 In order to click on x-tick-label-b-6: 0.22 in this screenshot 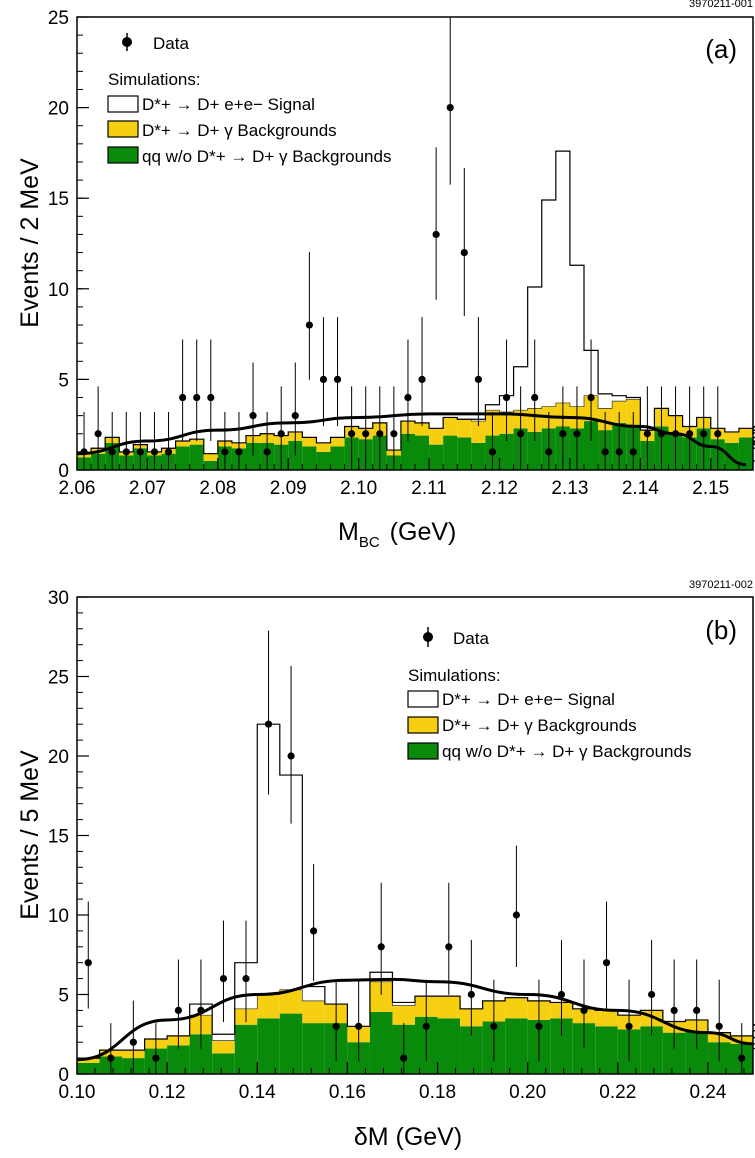, I will do `click(617, 1092)`.